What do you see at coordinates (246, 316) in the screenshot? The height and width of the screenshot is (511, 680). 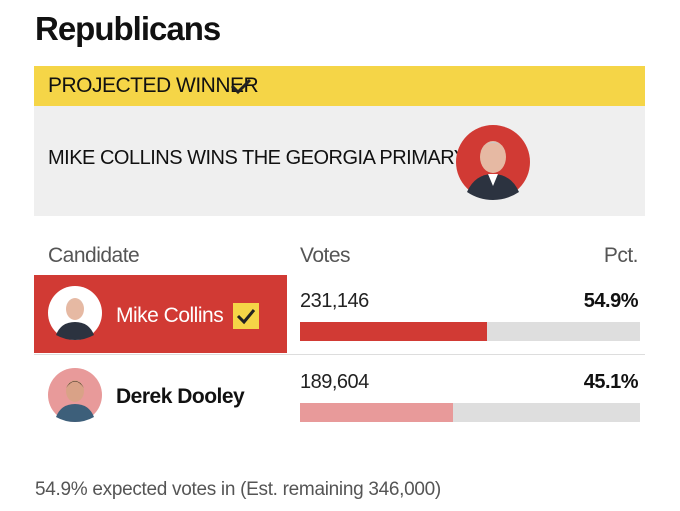 I see `winner-check` at bounding box center [246, 316].